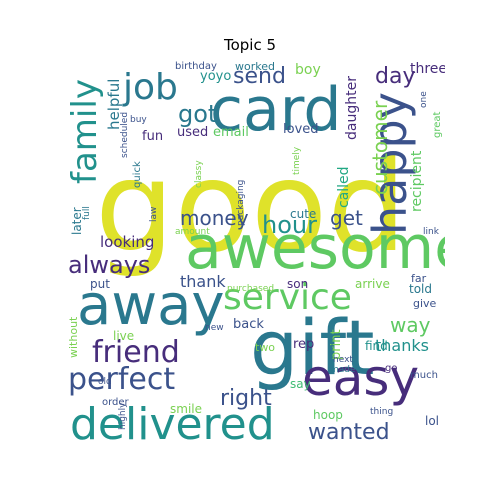 The image size is (500, 500). What do you see at coordinates (193, 132) in the screenshot?
I see `word-used: used` at bounding box center [193, 132].